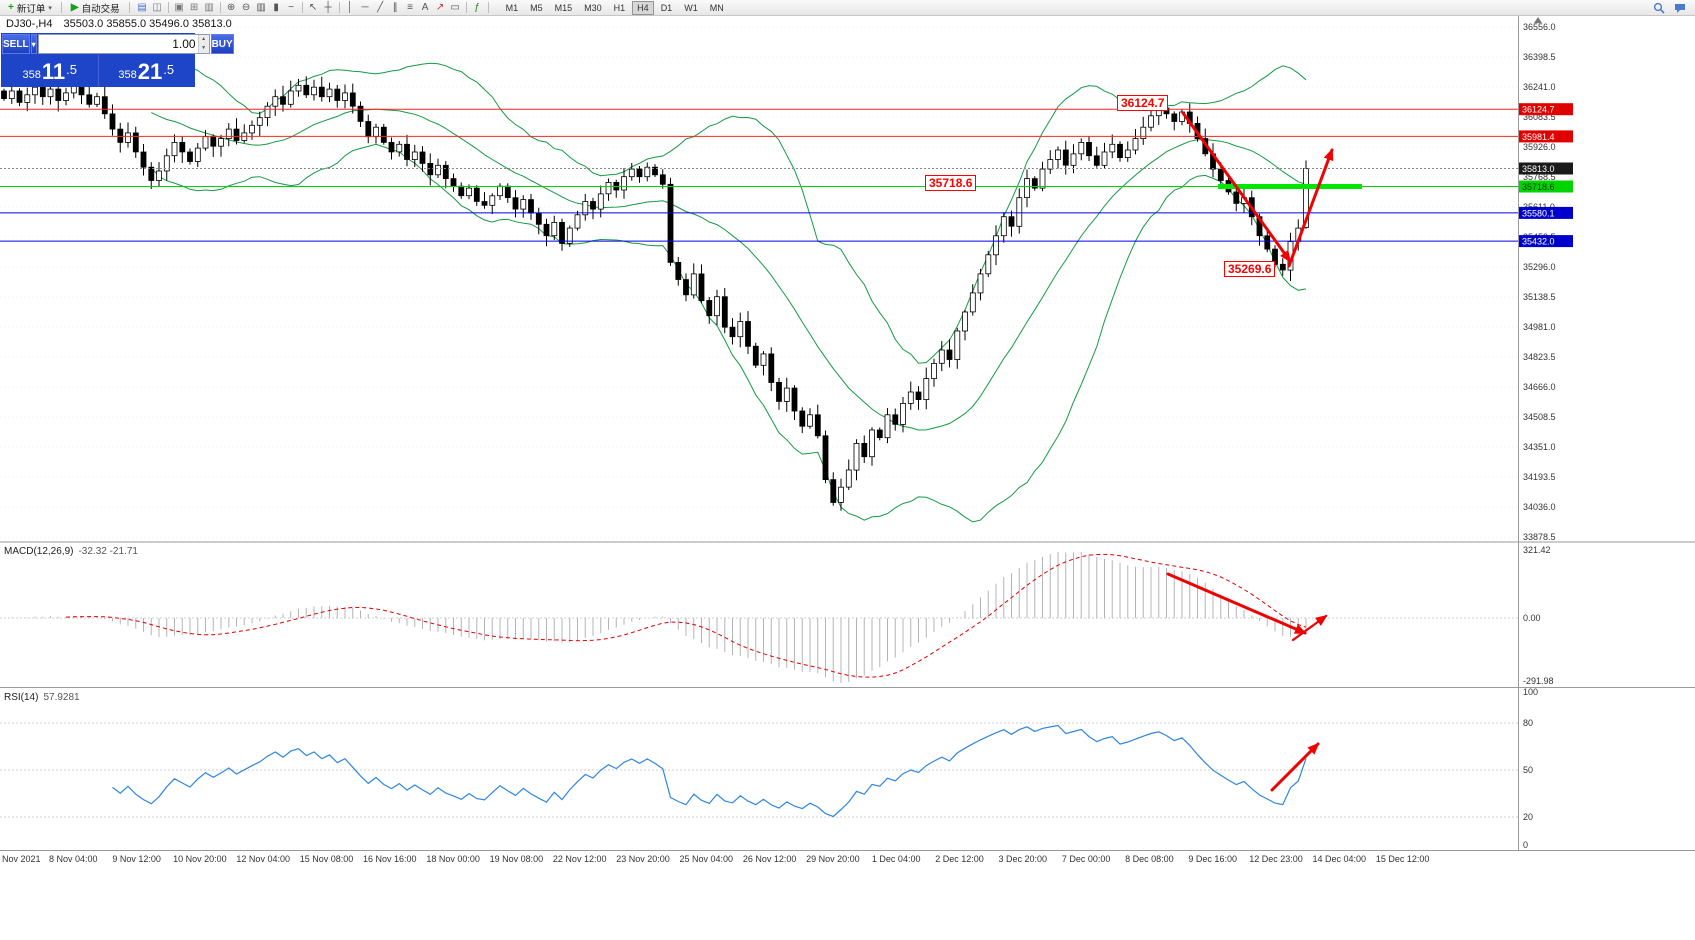 Image resolution: width=1695 pixels, height=940 pixels. What do you see at coordinates (1143, 103) in the screenshot?
I see `annotation-price-label-1: 36124.7` at bounding box center [1143, 103].